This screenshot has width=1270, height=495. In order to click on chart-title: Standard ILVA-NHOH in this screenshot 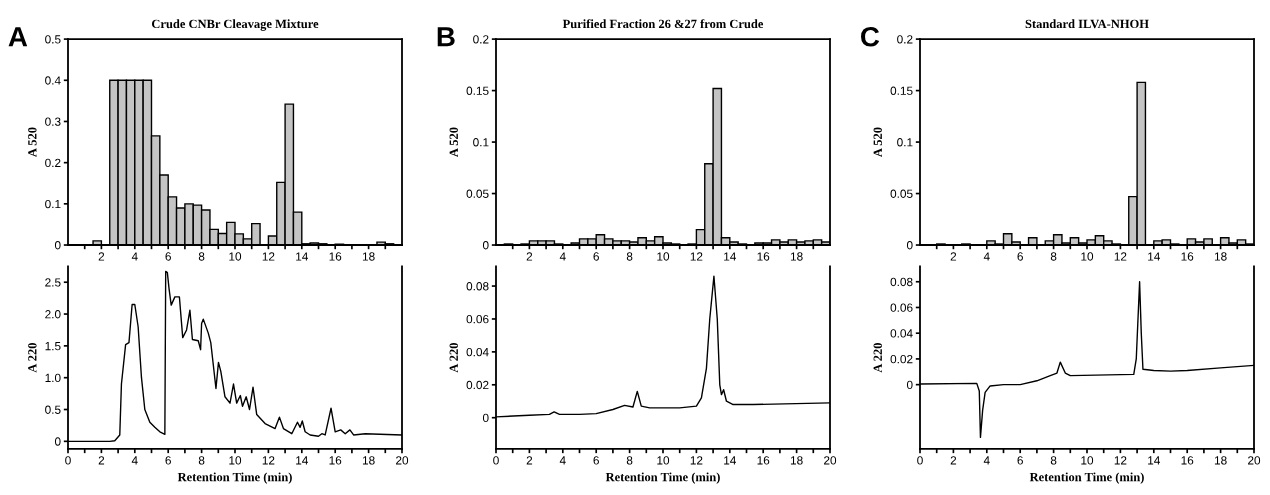, I will do `click(1087, 24)`.